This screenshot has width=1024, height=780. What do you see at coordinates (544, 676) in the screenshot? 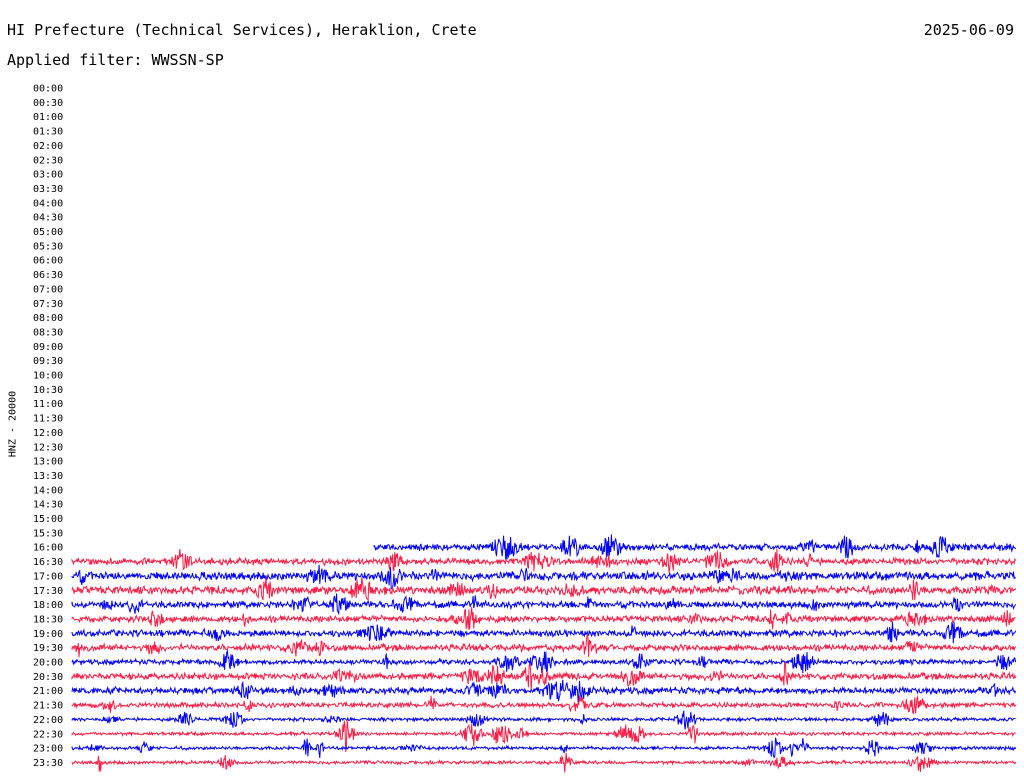
I see `trace-2030` at bounding box center [544, 676].